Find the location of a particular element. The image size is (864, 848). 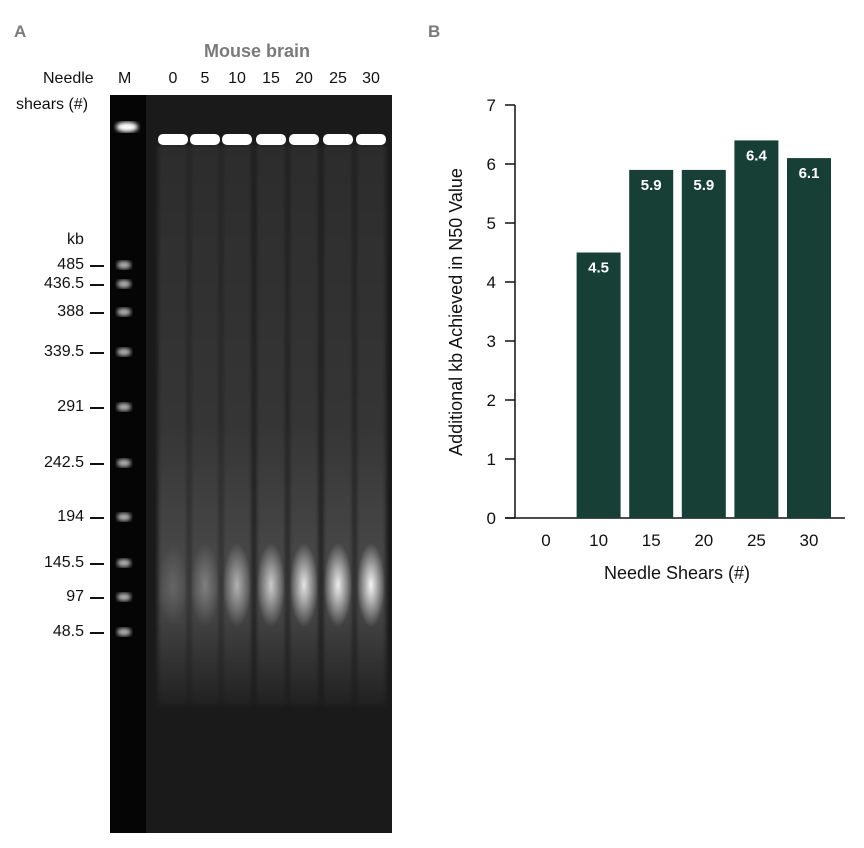

ladder-size-label: 339.5 is located at coordinates (63, 351).